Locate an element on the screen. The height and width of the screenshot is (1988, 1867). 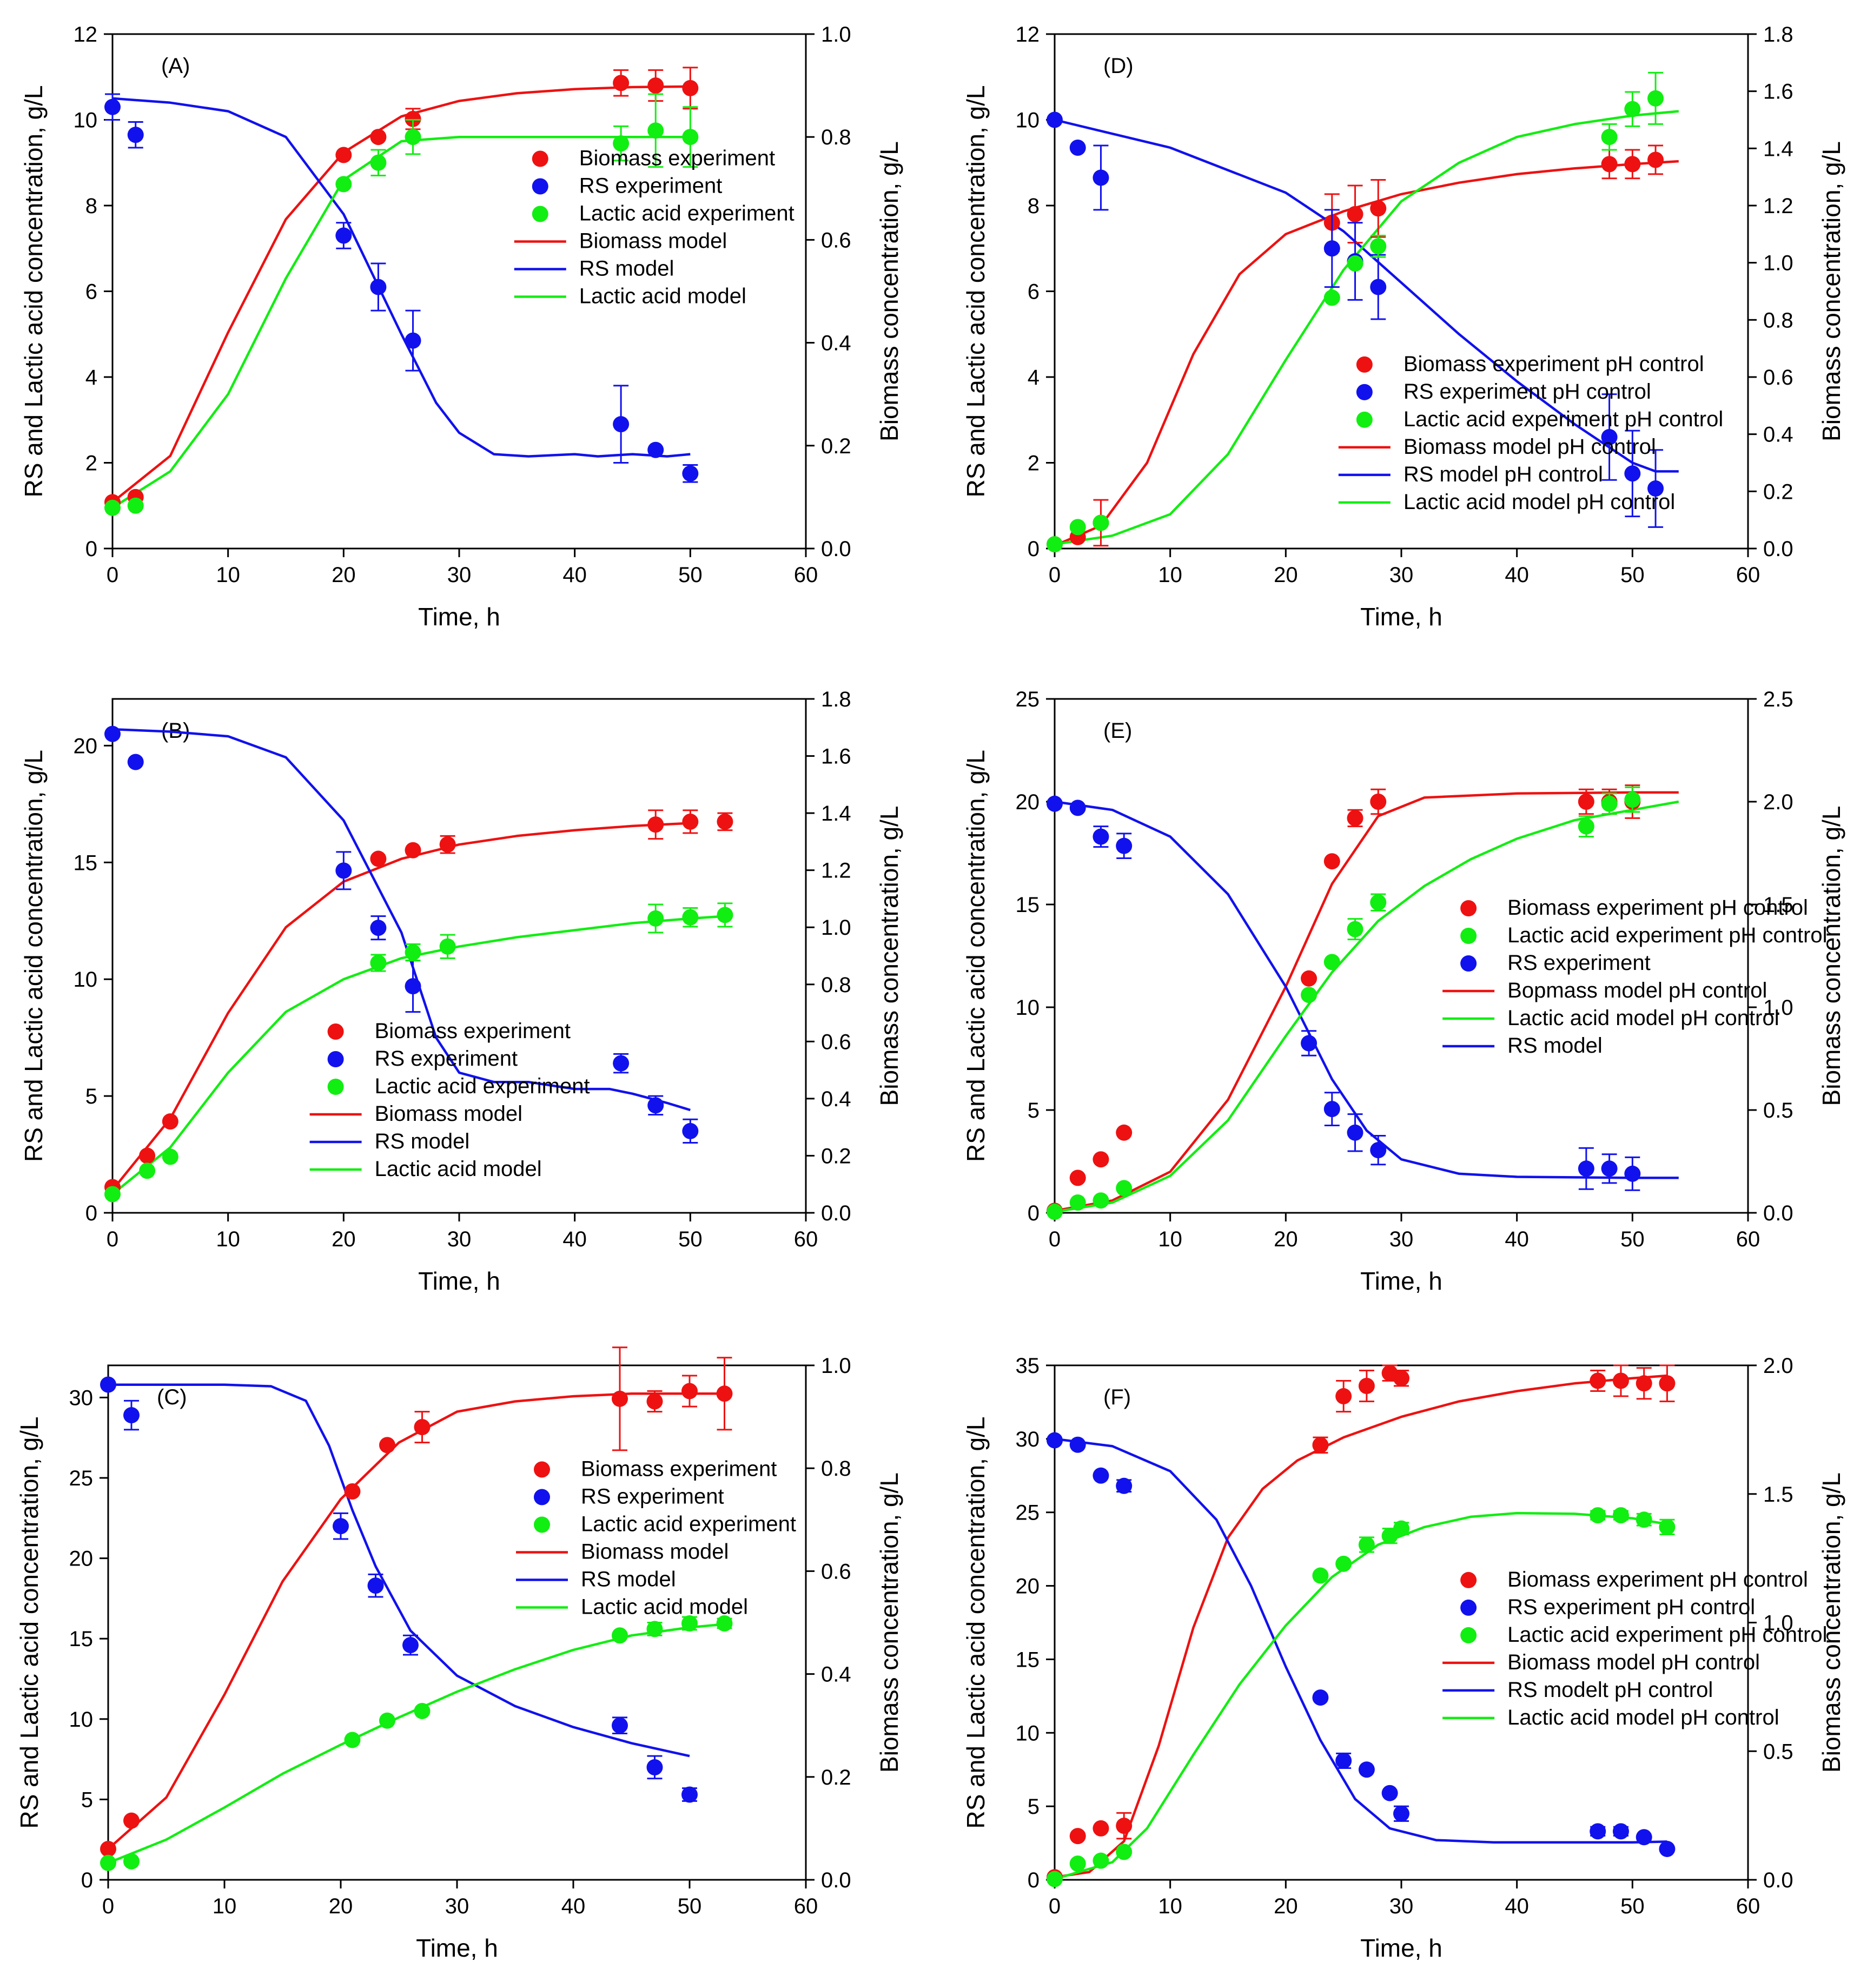
x-tick-label: 0 is located at coordinates (112, 575).